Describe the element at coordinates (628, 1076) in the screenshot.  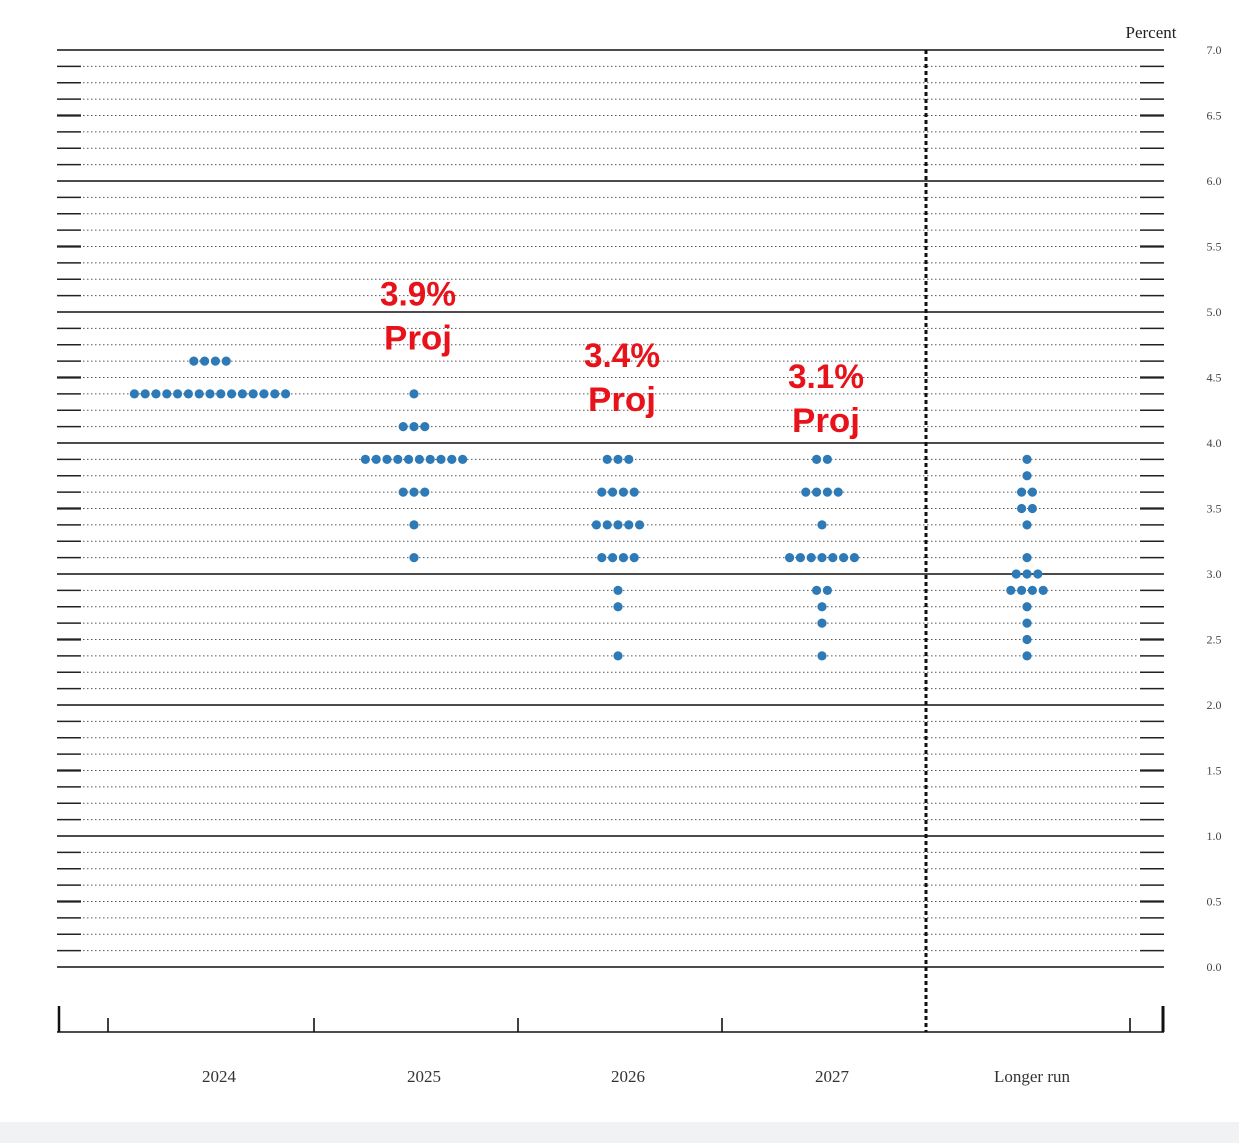
I see `x-tick-label: 2026` at that location.